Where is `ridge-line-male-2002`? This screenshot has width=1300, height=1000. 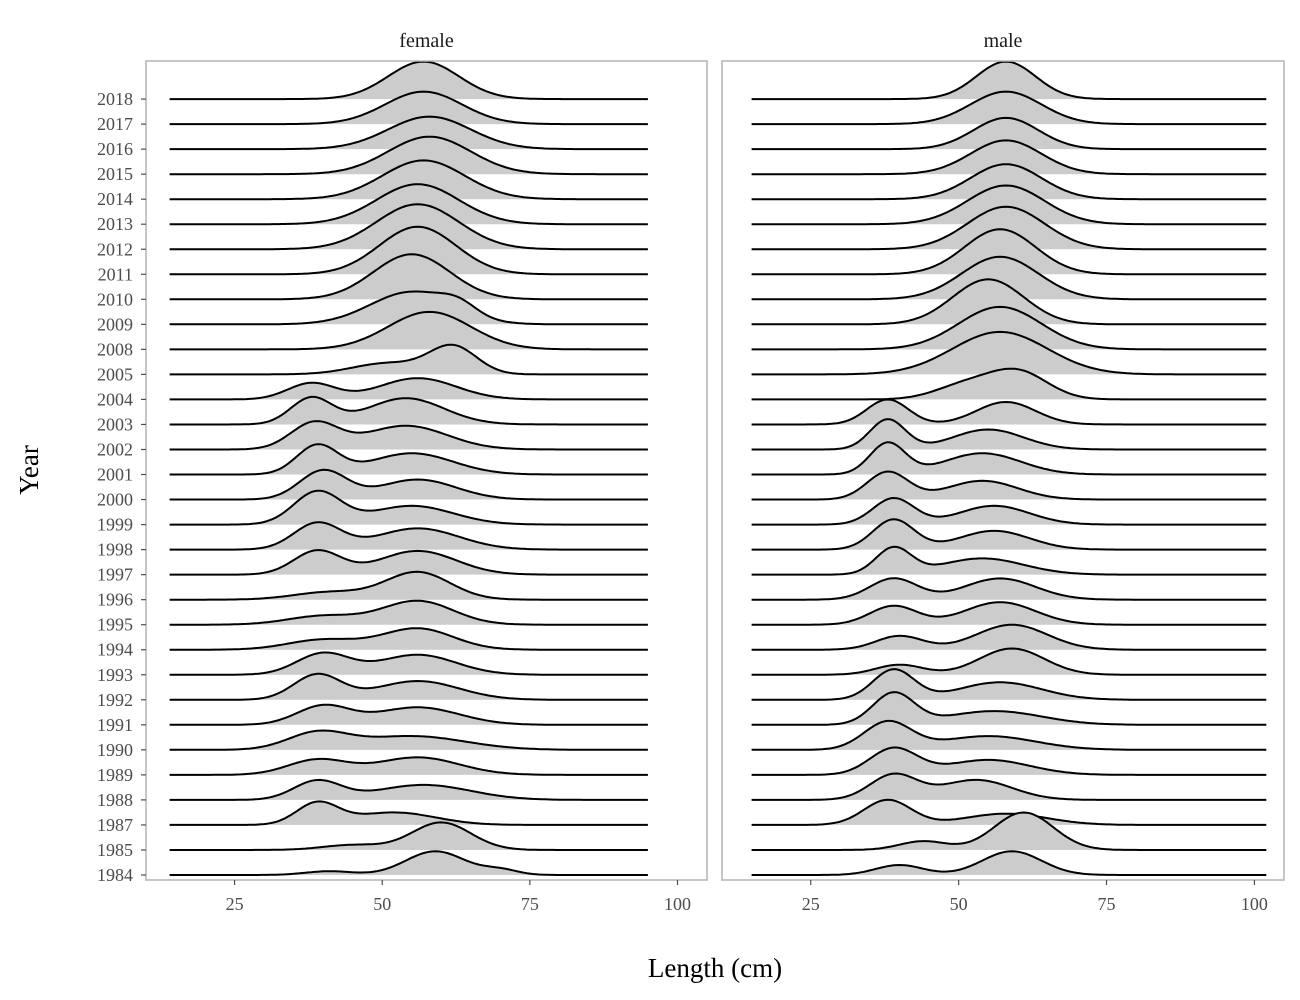
ridge-line-male-2002 is located at coordinates (1009, 434).